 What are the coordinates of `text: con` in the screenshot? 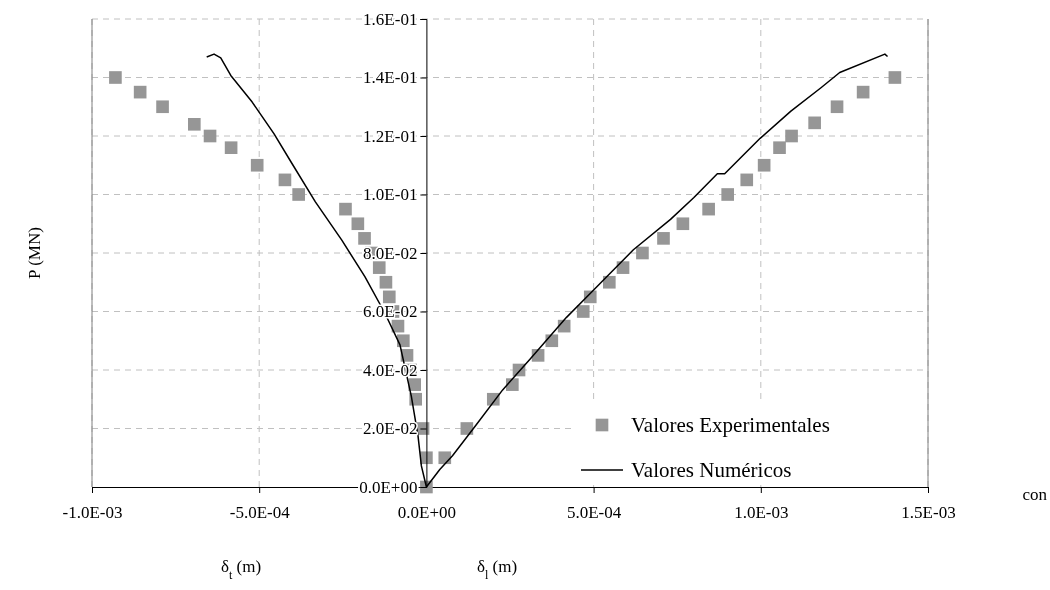 It's located at (1035, 494).